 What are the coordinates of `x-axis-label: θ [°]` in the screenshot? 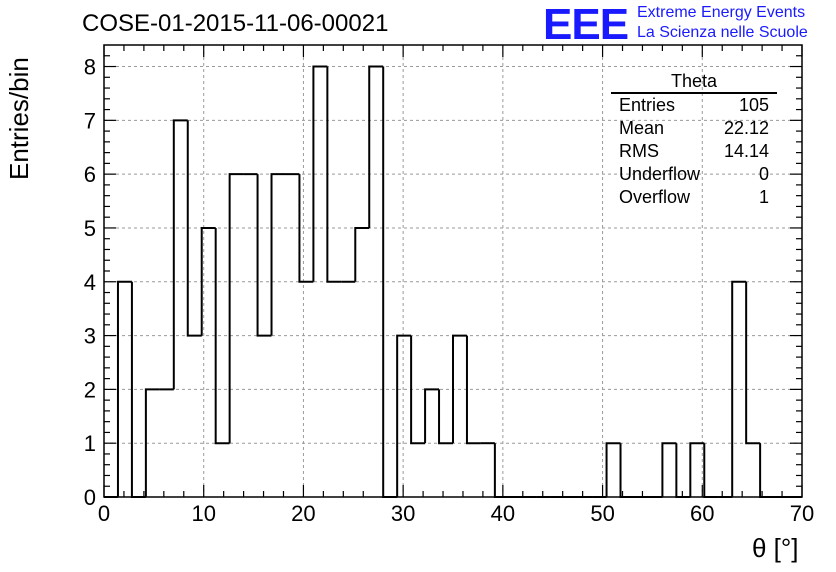 It's located at (775, 548).